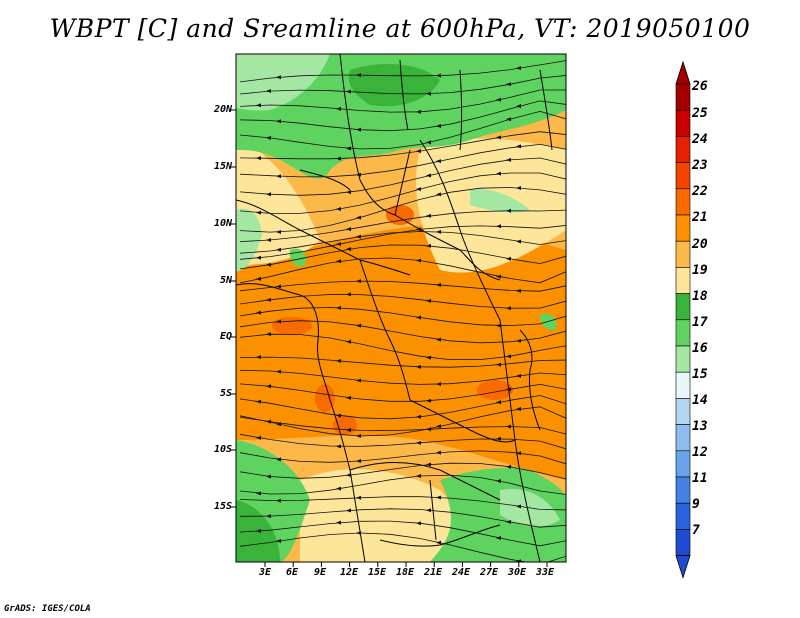  What do you see at coordinates (401, 116) in the screenshot?
I see `field-green-north` at bounding box center [401, 116].